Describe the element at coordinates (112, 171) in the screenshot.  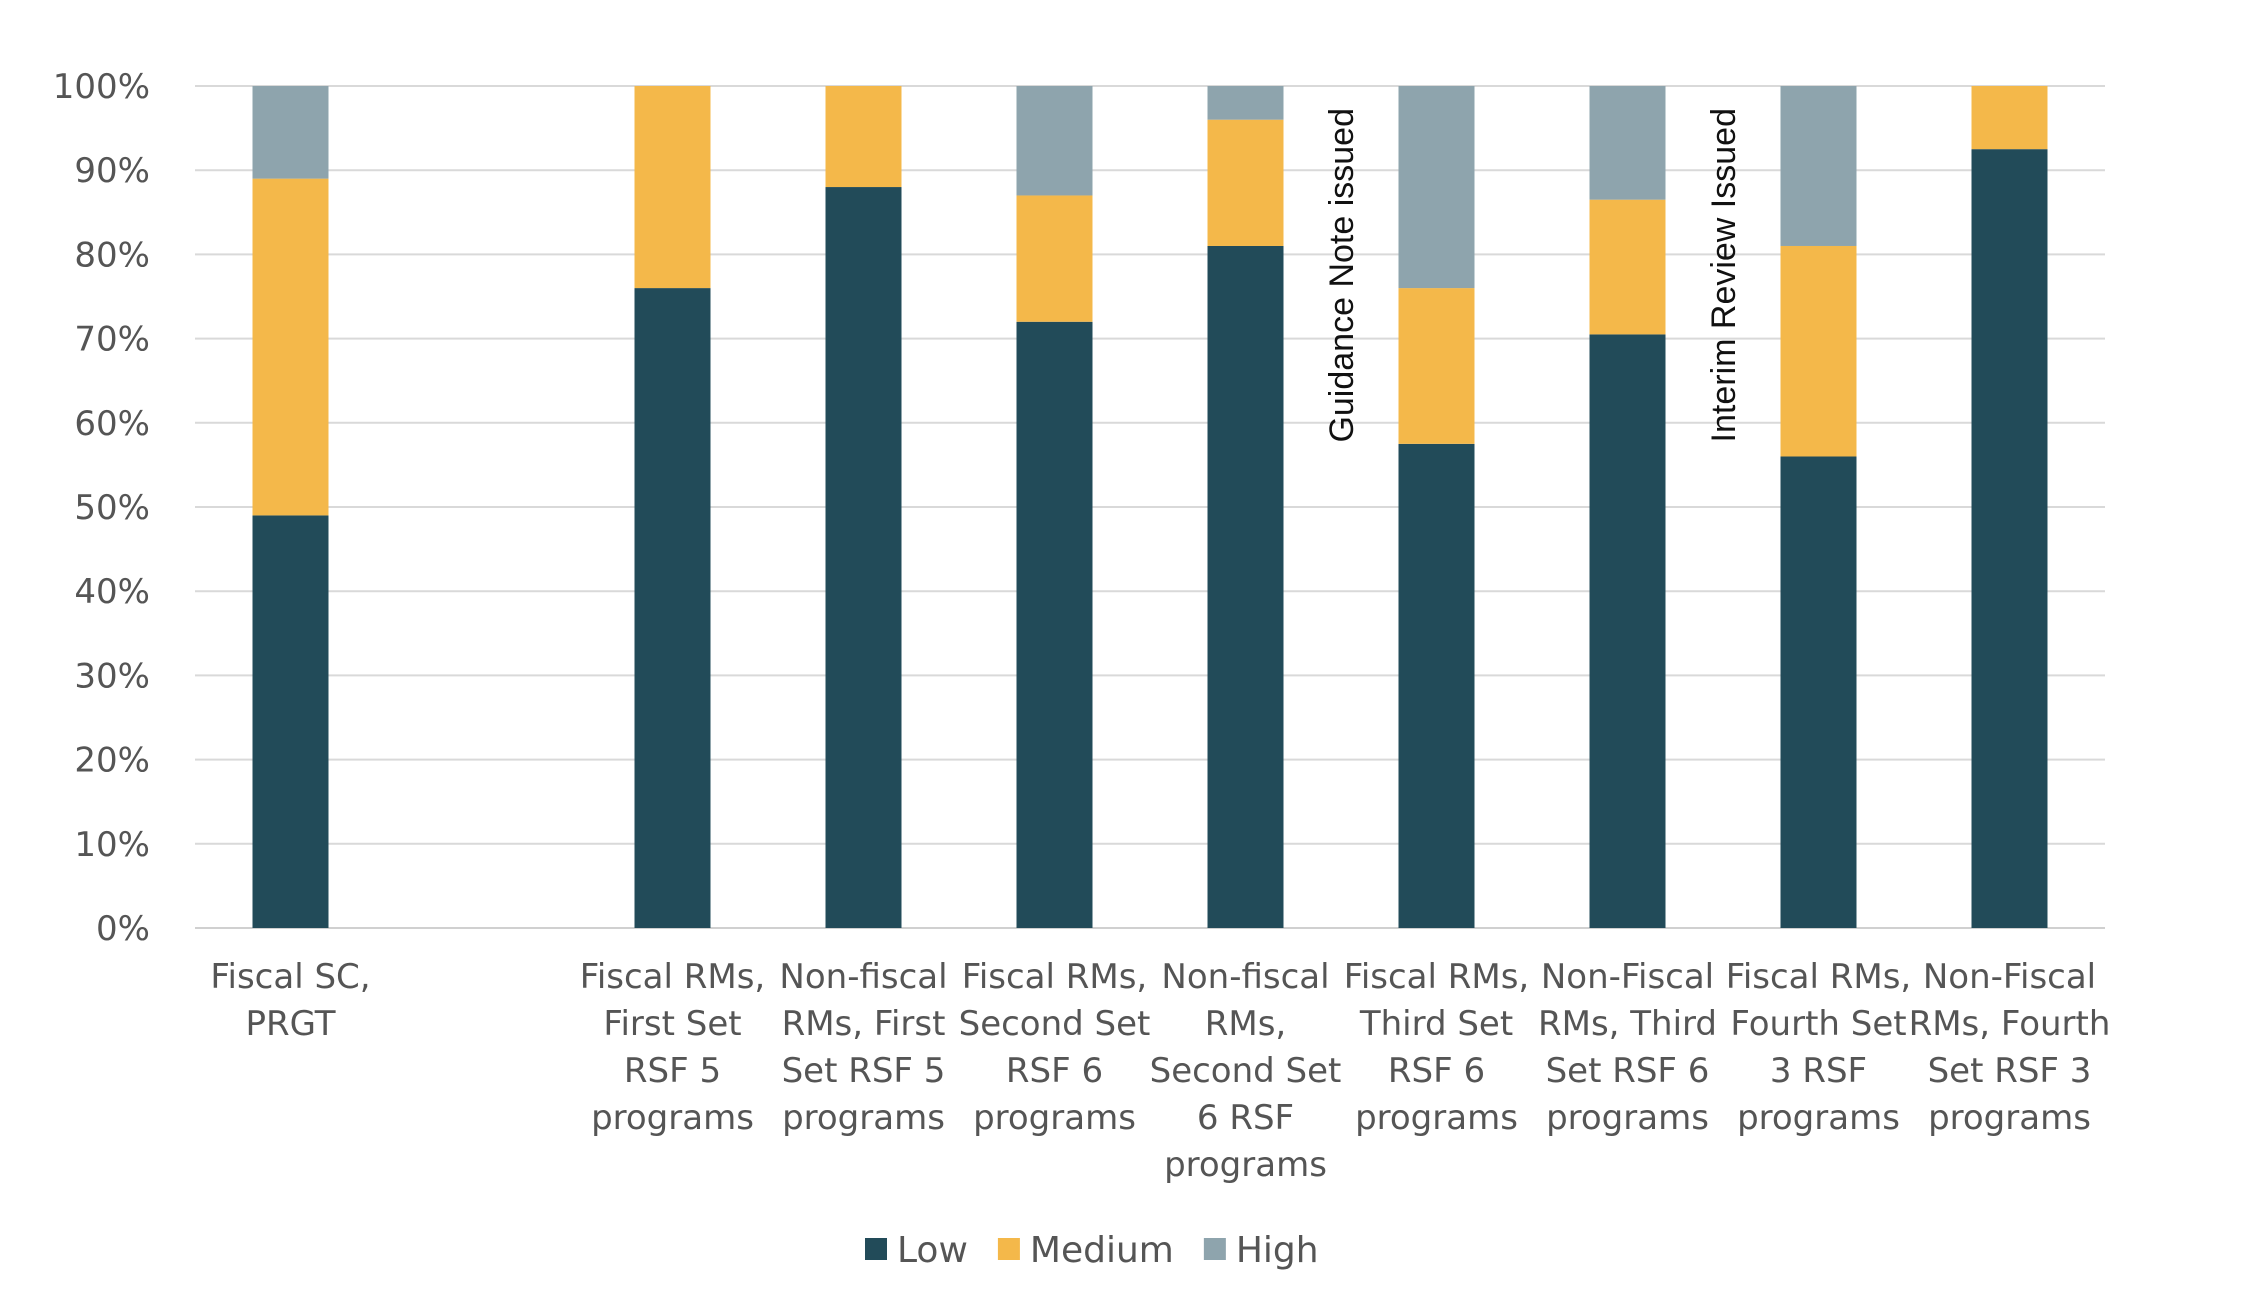
I see `y-tick-label: 90%` at that location.